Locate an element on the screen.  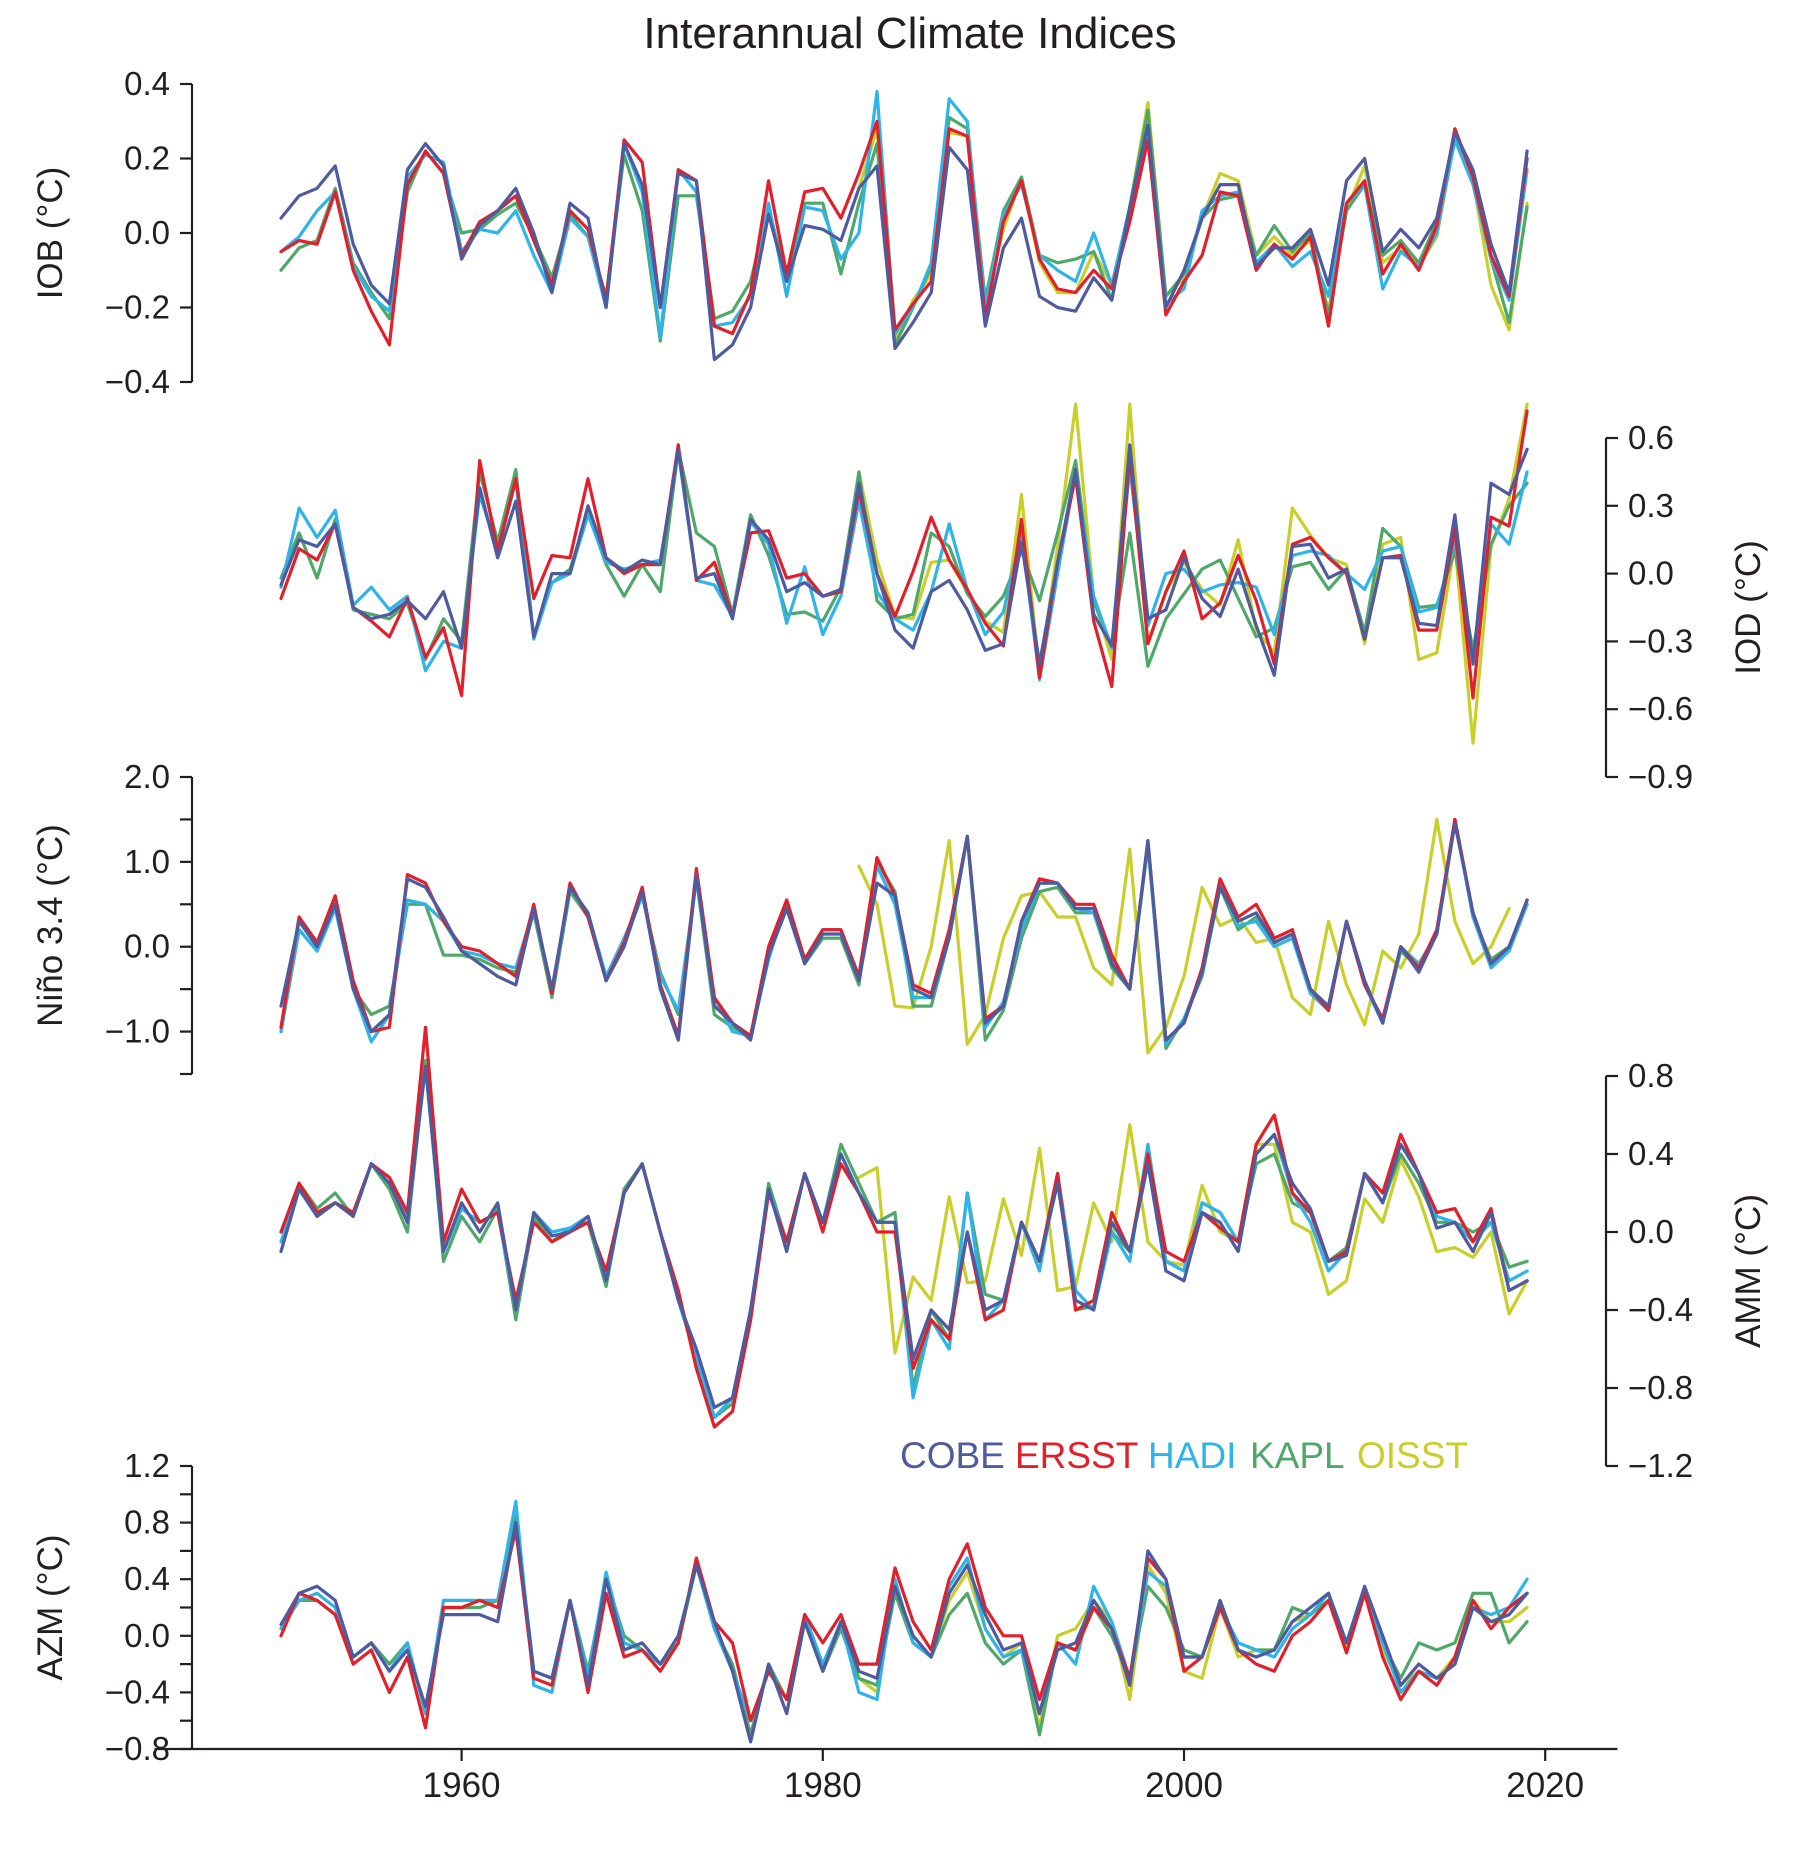
legend-entry-oisst: OISST is located at coordinates (1412, 1455).